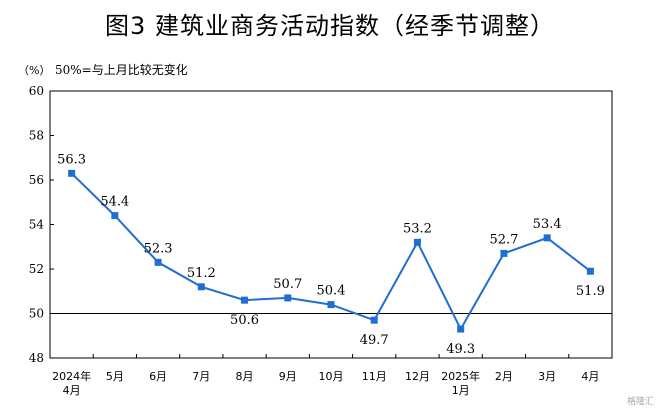 This screenshot has width=660, height=410. What do you see at coordinates (590, 291) in the screenshot?
I see `data-label: 51.9` at bounding box center [590, 291].